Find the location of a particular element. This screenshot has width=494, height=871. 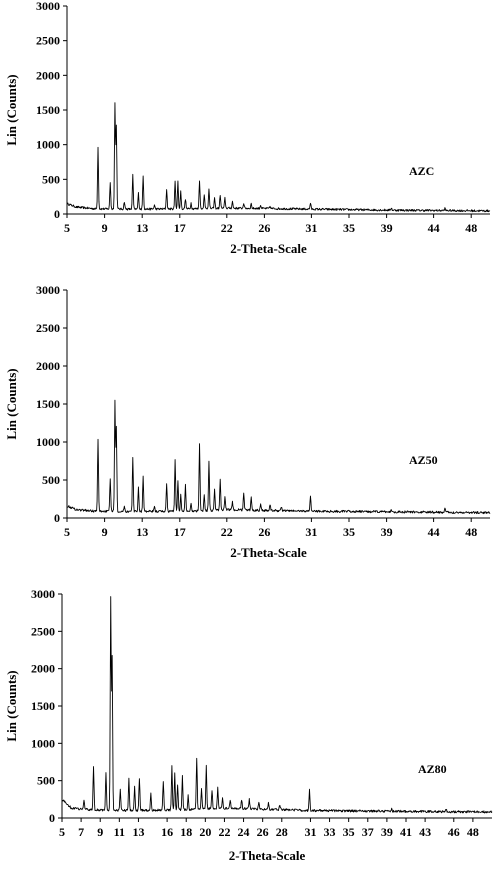

x-tick-label: 20 is located at coordinates (205, 832).